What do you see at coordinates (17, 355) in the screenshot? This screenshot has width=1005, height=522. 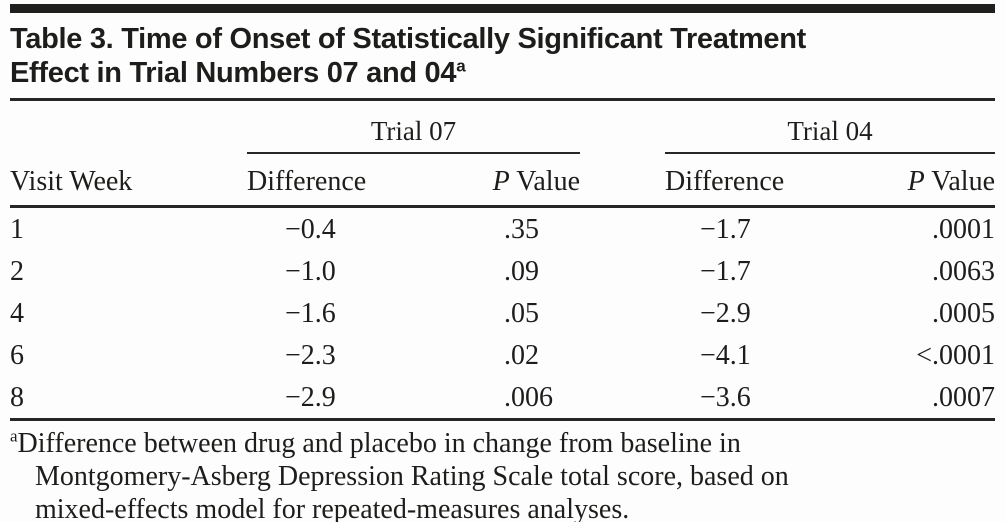 I see `visit-week-cell: 6` at bounding box center [17, 355].